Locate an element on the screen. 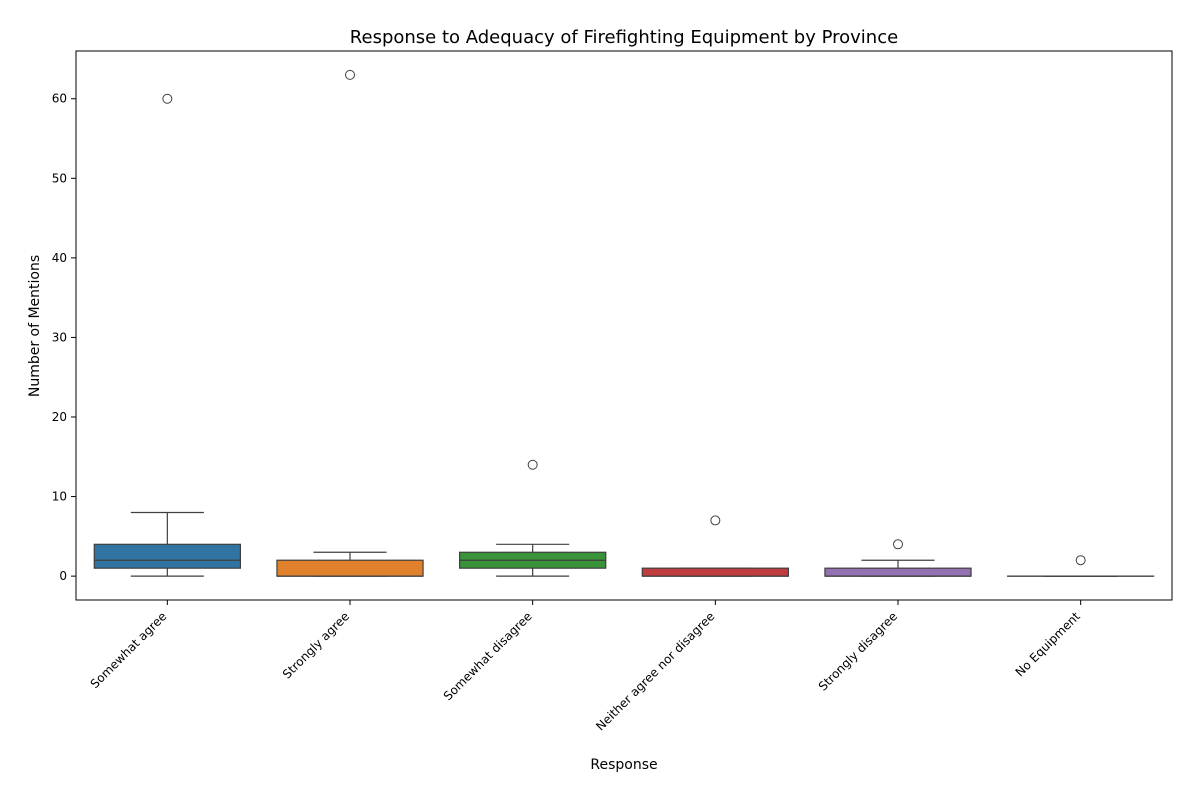 The image size is (1200, 800). y-tick-label: 60 is located at coordinates (59, 99).